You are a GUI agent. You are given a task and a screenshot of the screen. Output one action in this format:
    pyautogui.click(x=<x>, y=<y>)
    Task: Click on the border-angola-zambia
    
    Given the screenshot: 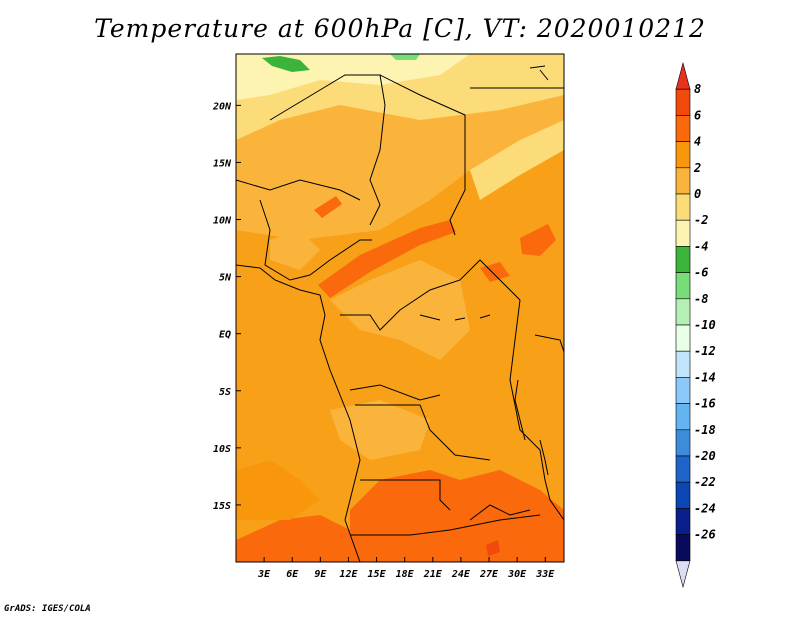 What is the action you would take?
    pyautogui.click(x=405, y=495)
    